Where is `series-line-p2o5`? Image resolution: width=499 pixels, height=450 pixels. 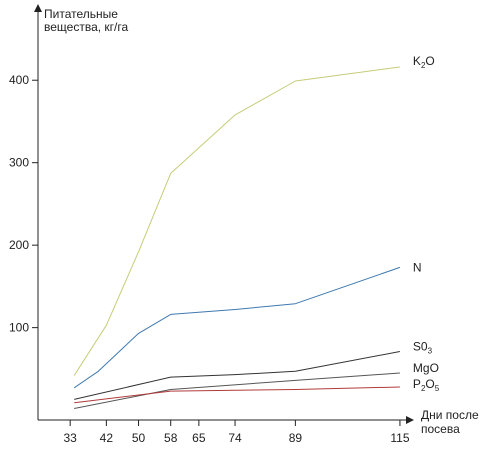
series-line-p2o5 is located at coordinates (237, 395).